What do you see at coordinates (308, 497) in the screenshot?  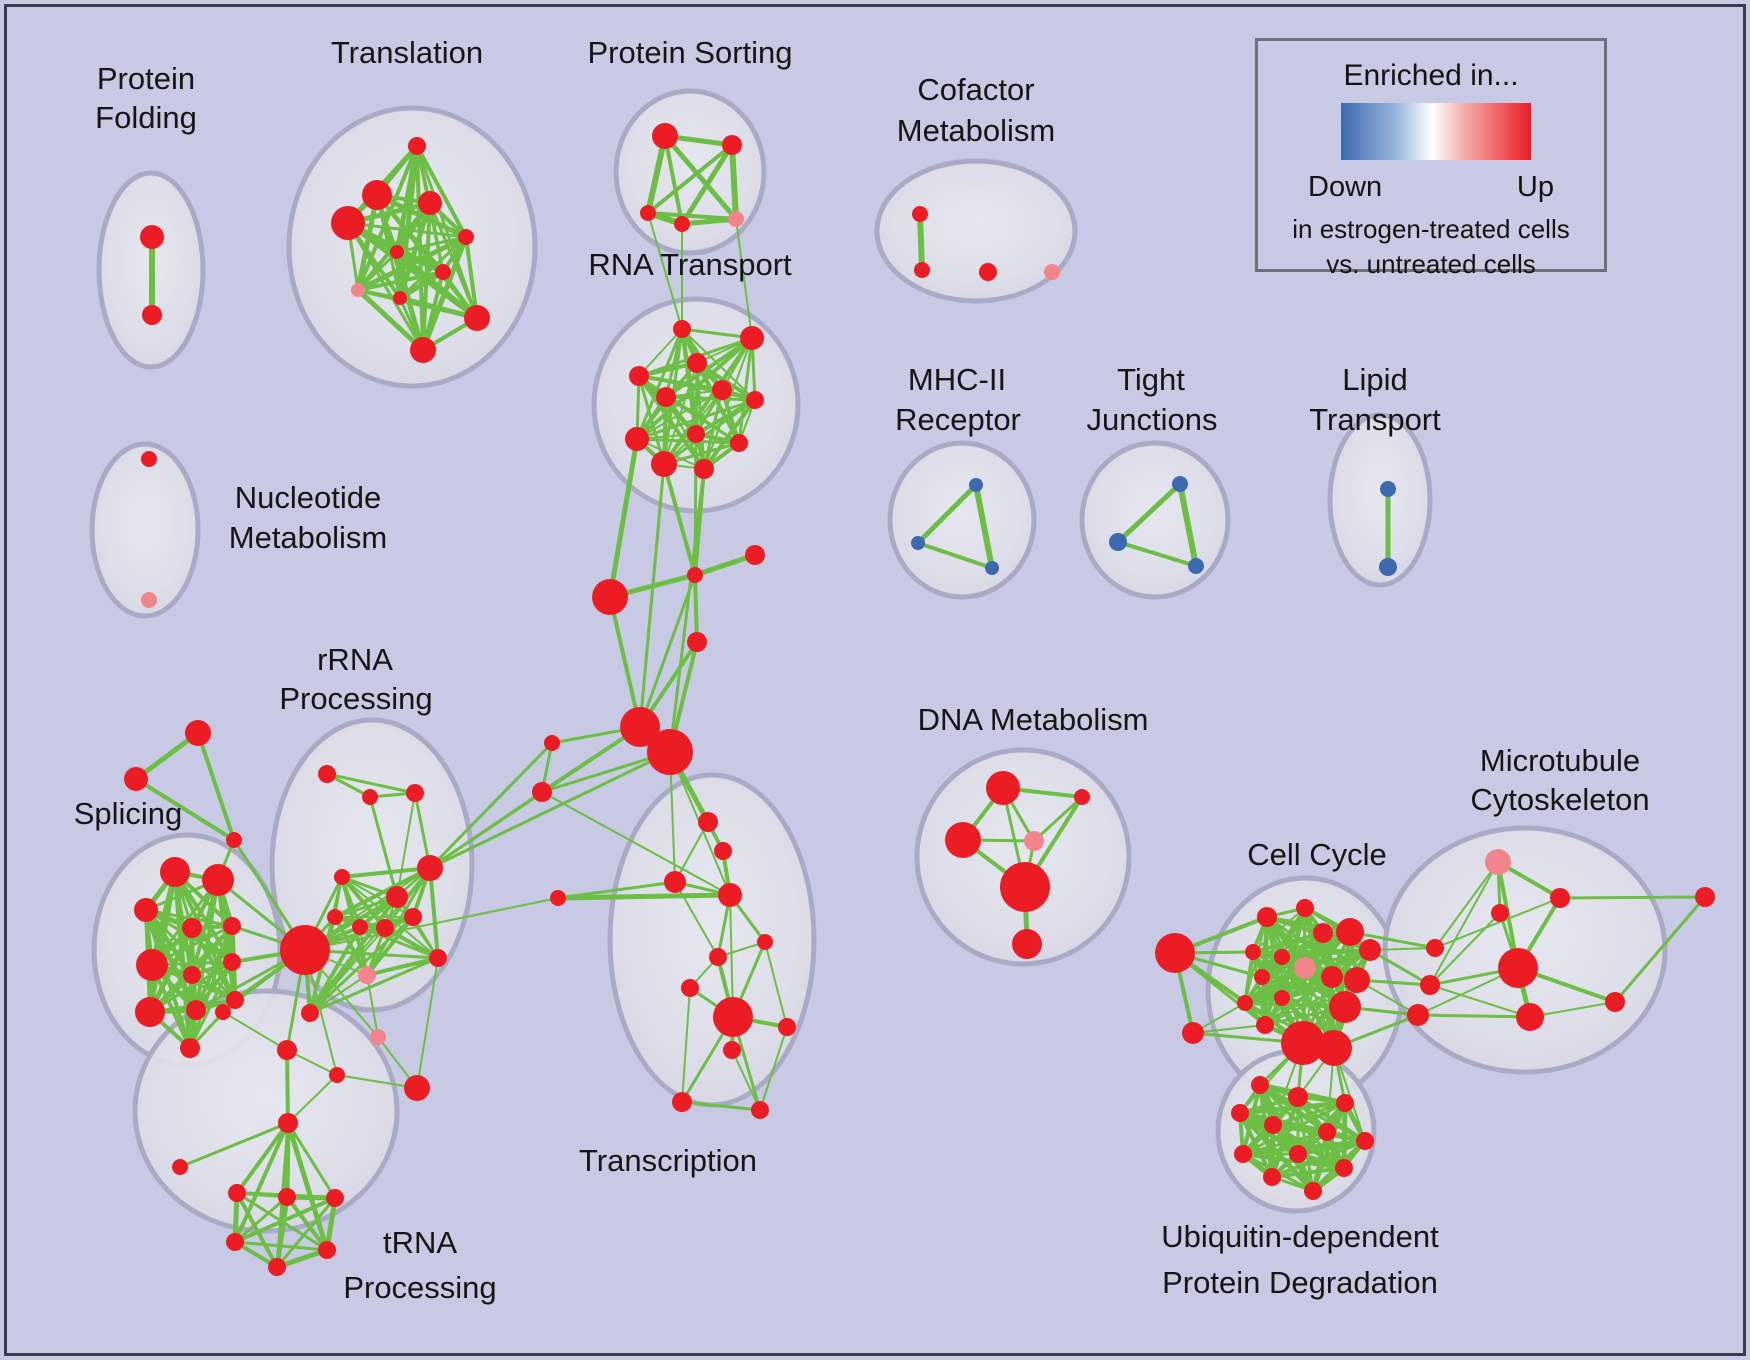 I see `cluster-label: Nucleotide` at bounding box center [308, 497].